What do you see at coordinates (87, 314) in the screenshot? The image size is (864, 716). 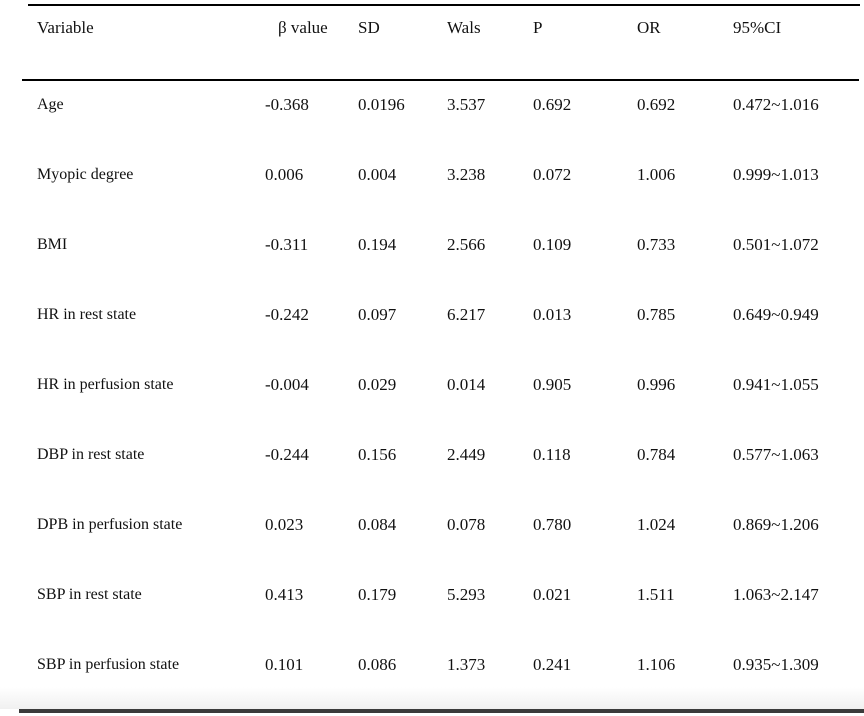 I see `row-label: HR in rest state` at bounding box center [87, 314].